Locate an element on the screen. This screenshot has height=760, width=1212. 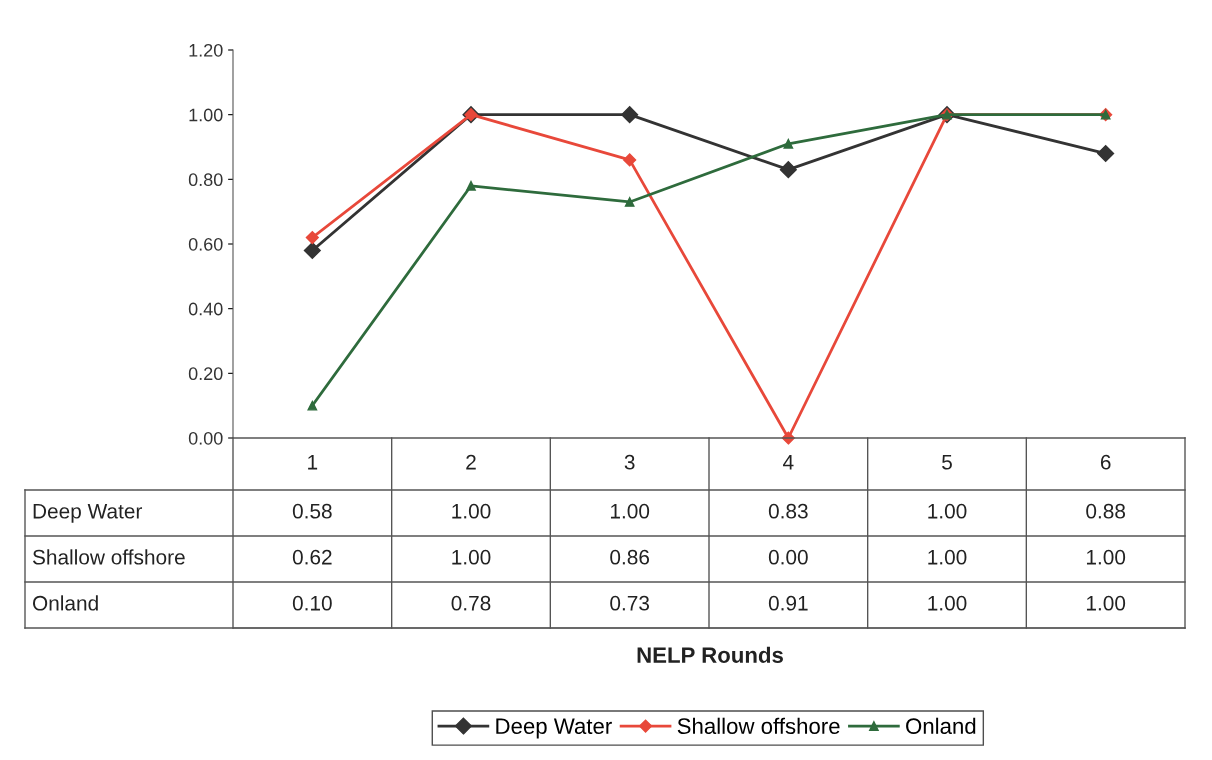
legend-label: Onland is located at coordinates (941, 726).